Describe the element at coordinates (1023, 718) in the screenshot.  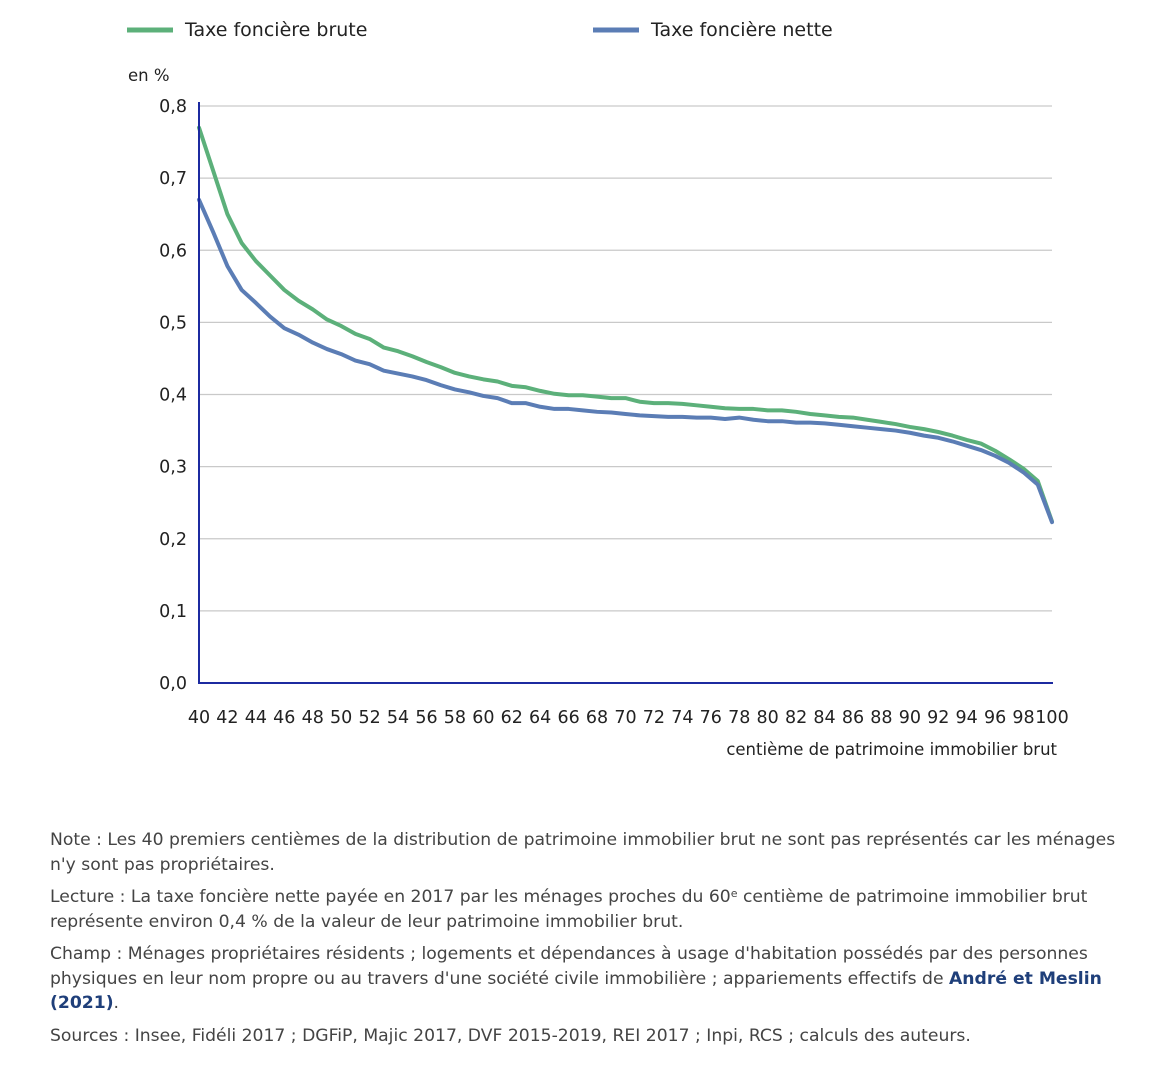
I see `x-tick-label: 98` at that location.